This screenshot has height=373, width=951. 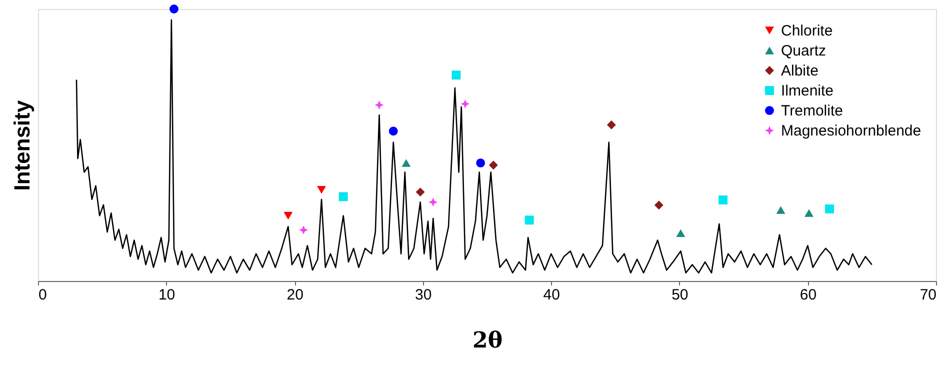 What do you see at coordinates (295, 295) in the screenshot?
I see `x-tick-label: 20` at bounding box center [295, 295].